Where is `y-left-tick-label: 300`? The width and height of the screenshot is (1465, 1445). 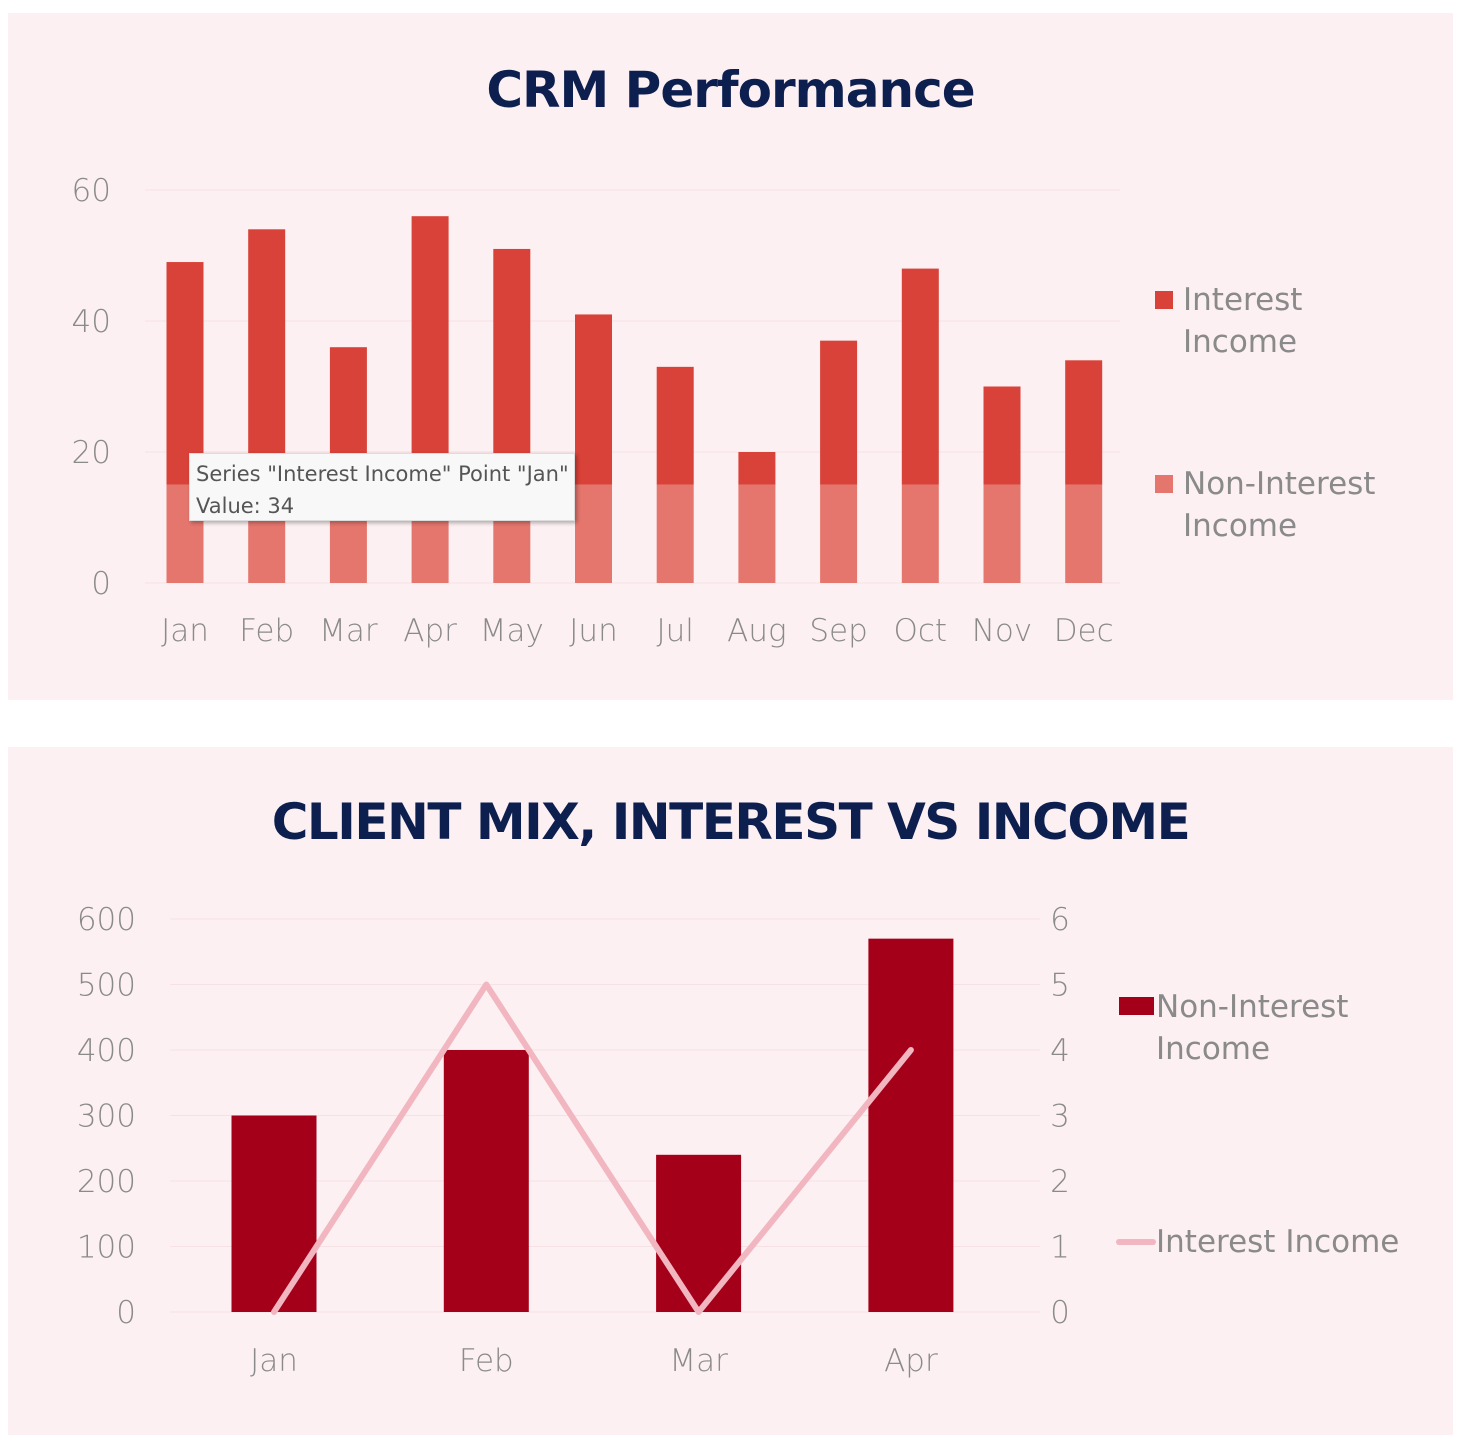
y-left-tick-label: 300 is located at coordinates (106, 1117).